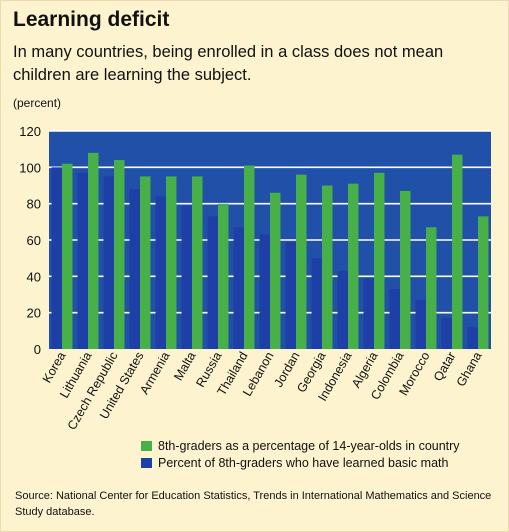  I want to click on y-tick-label: 40, so click(34, 276).